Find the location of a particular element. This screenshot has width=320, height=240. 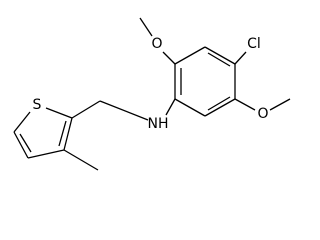

atom-label: Cl is located at coordinates (254, 44).